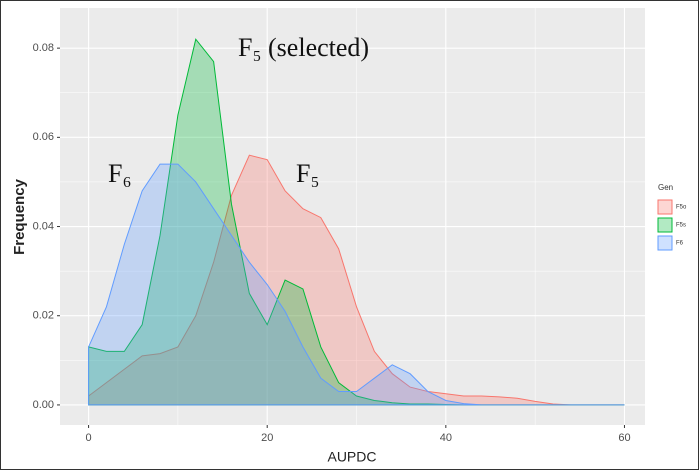 The width and height of the screenshot is (699, 470). What do you see at coordinates (351, 457) in the screenshot?
I see `x-axis-title: AUPDC` at bounding box center [351, 457].